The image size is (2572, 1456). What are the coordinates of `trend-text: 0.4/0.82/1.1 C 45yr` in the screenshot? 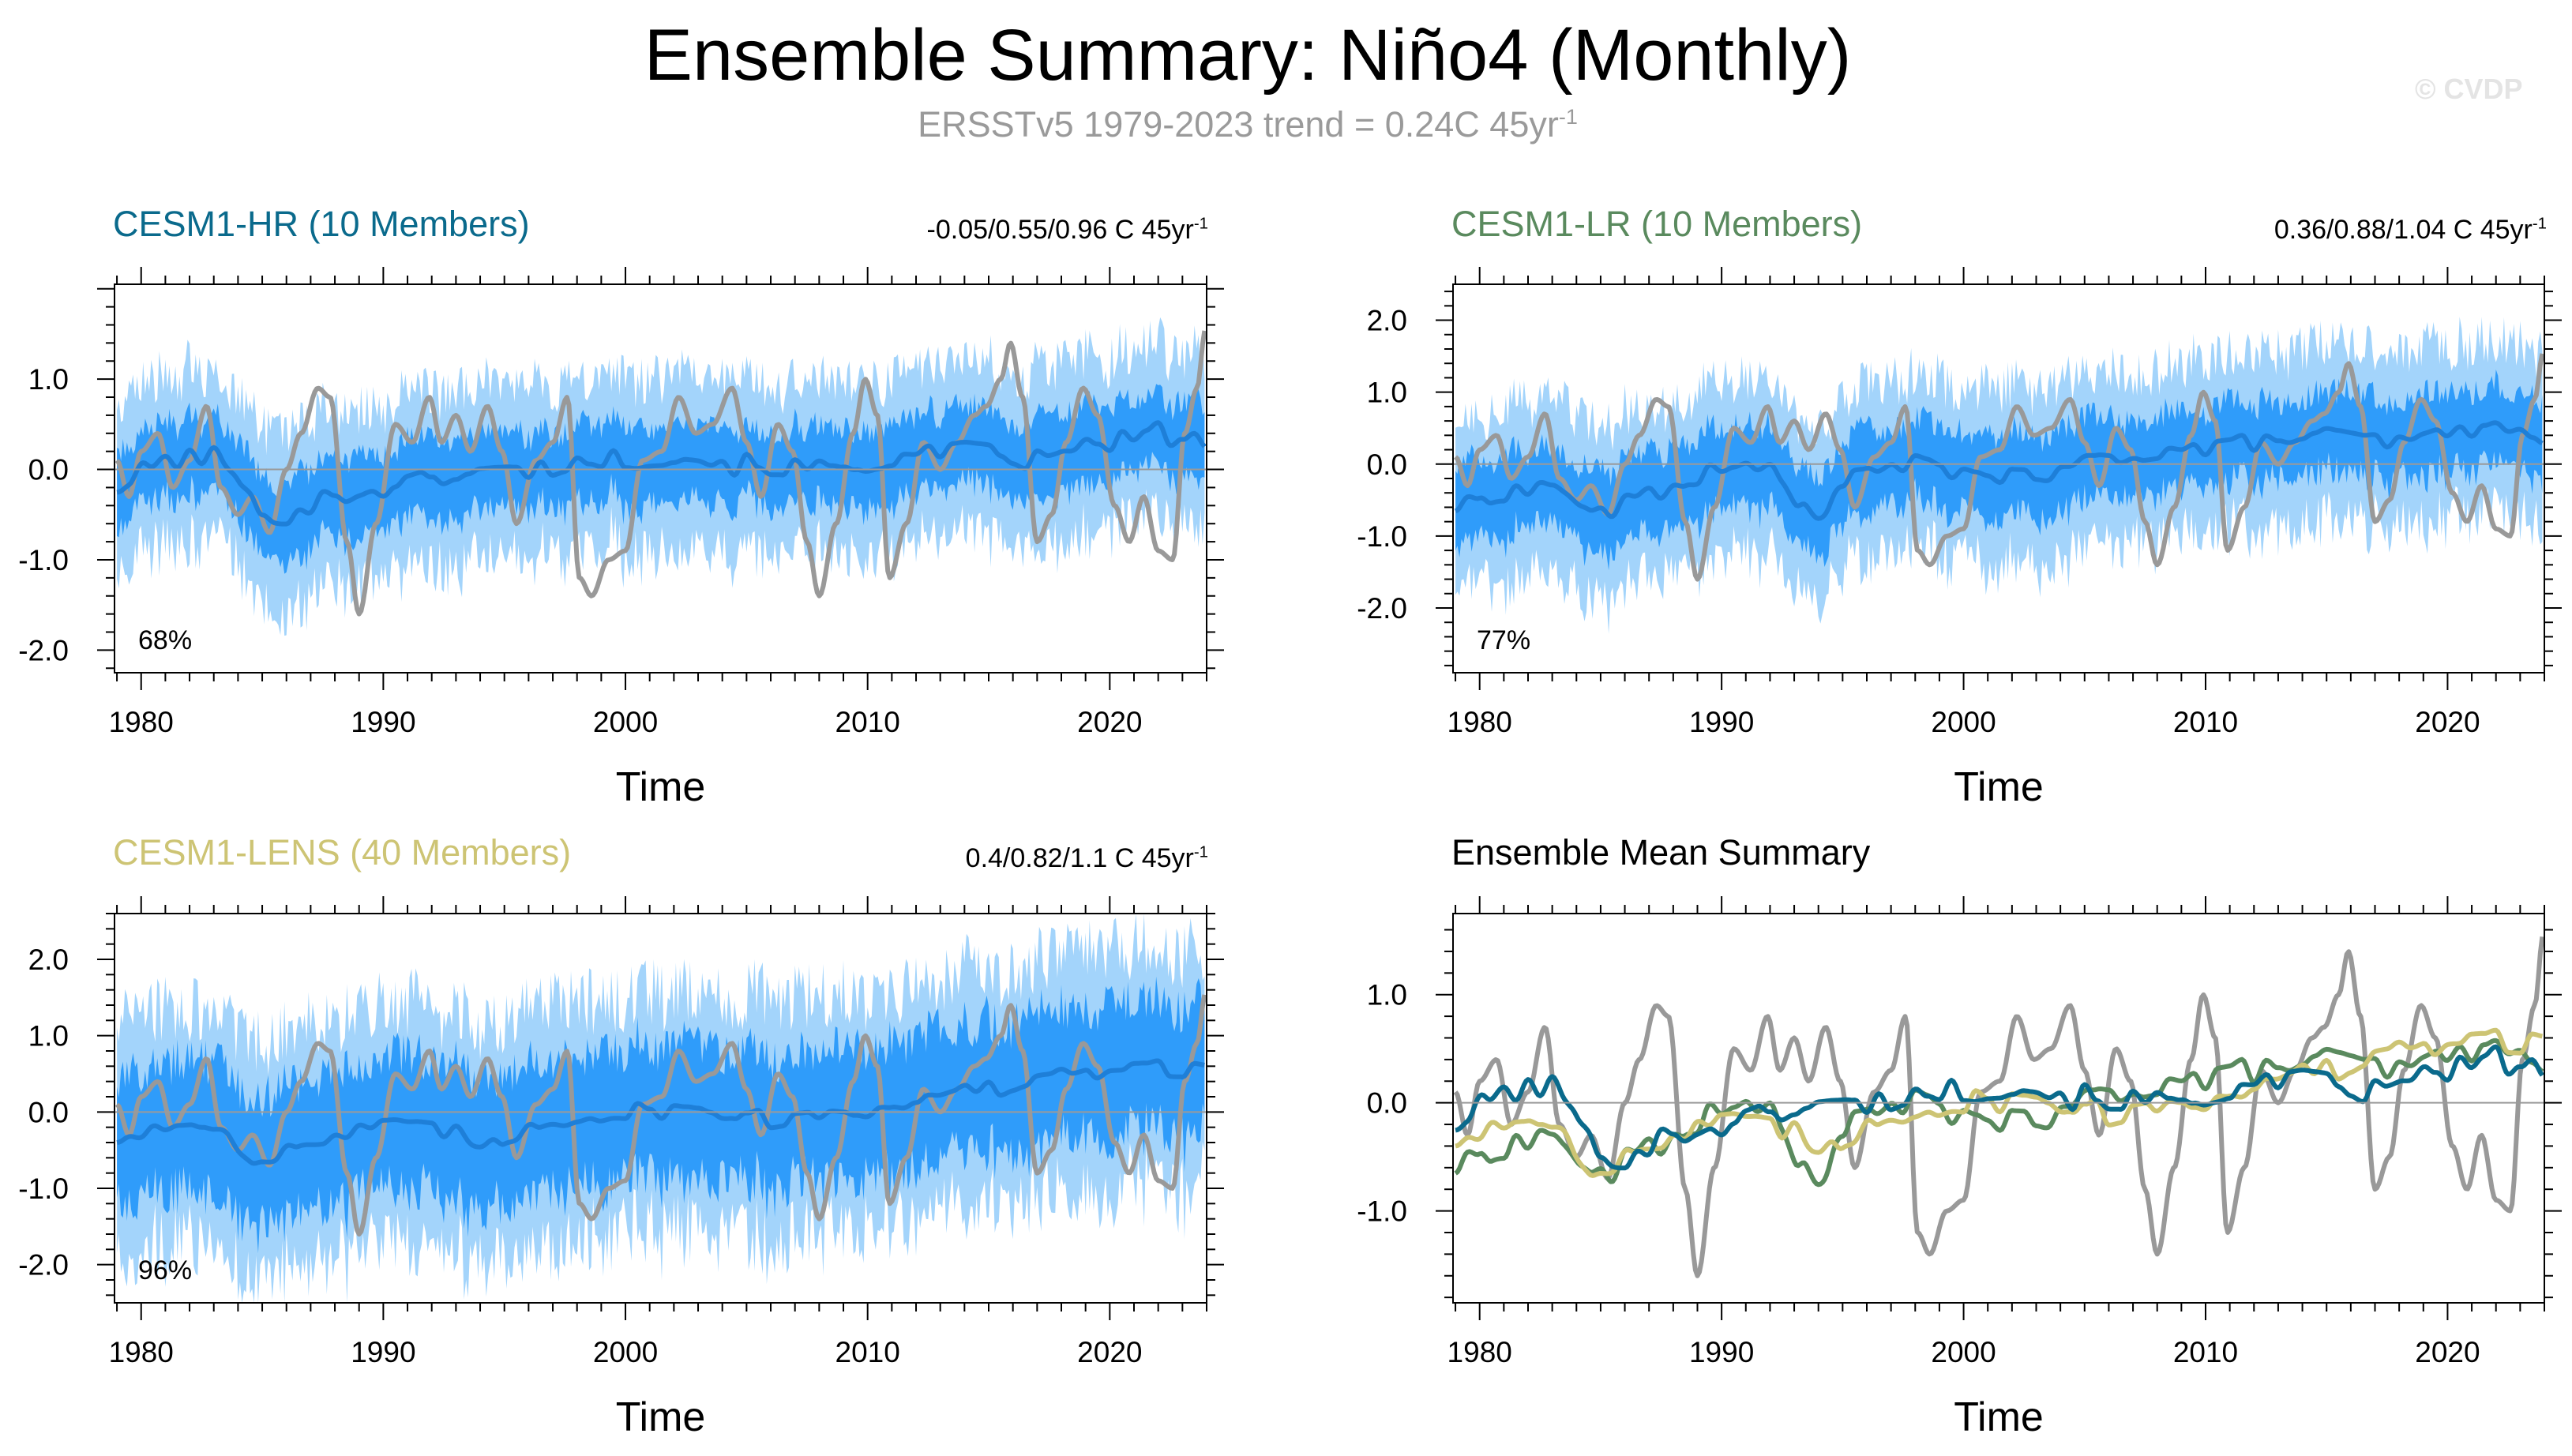 It's located at (1079, 858).